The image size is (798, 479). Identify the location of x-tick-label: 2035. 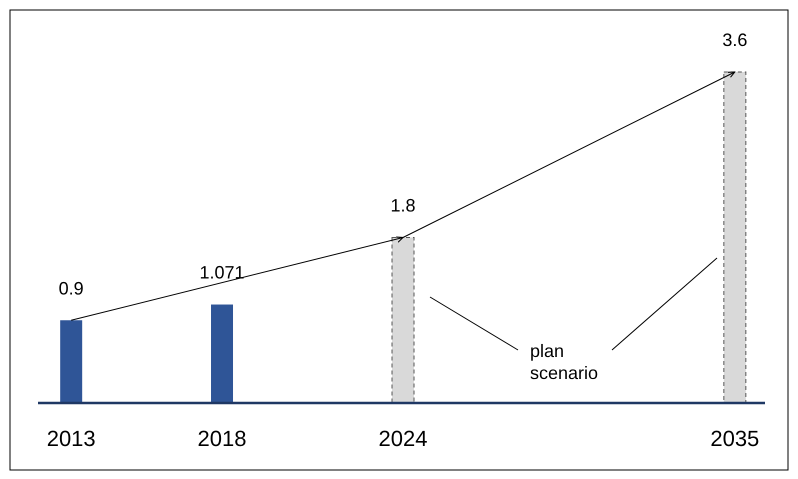
(735, 438).